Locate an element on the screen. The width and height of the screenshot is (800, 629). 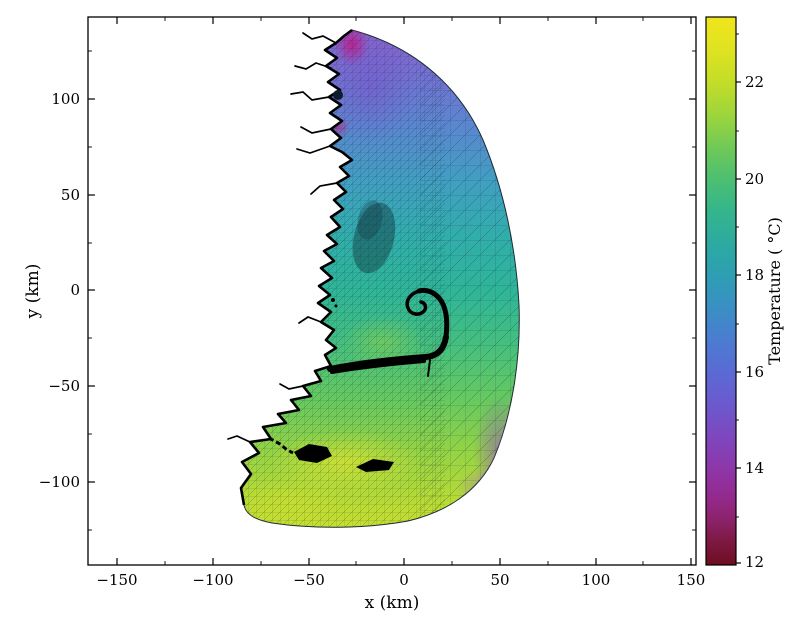
x-tick-label: 150 is located at coordinates (691, 580).